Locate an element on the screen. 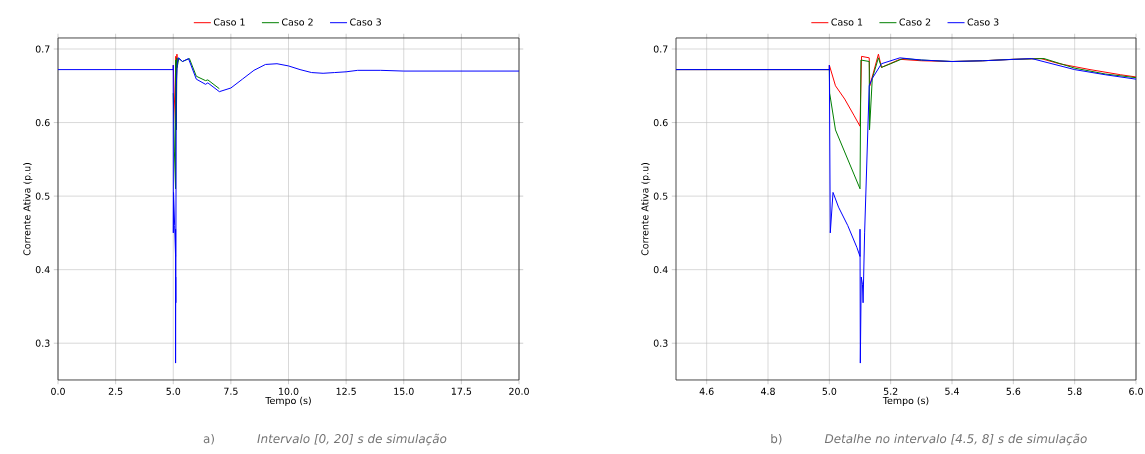  x-tick-label: 12.5 is located at coordinates (346, 391).